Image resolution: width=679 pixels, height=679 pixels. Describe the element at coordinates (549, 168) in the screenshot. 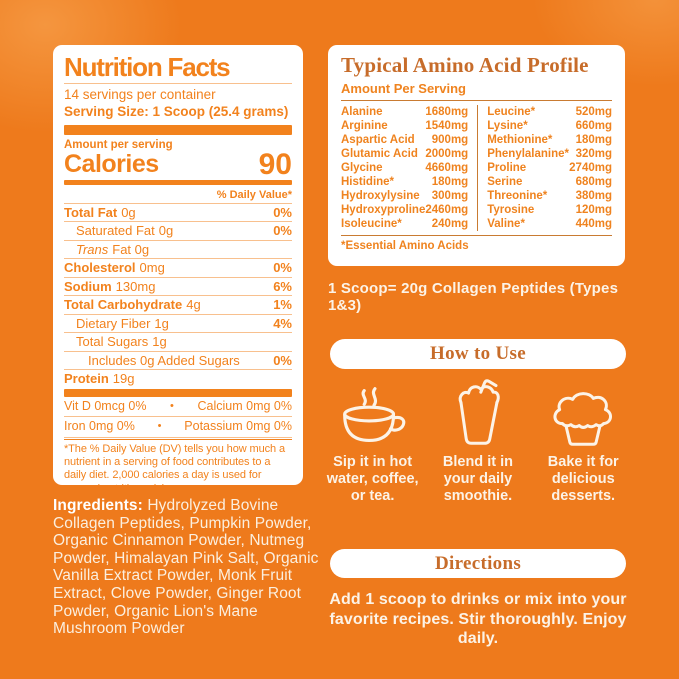

I see `amino-row: Proline 2740mg` at that location.